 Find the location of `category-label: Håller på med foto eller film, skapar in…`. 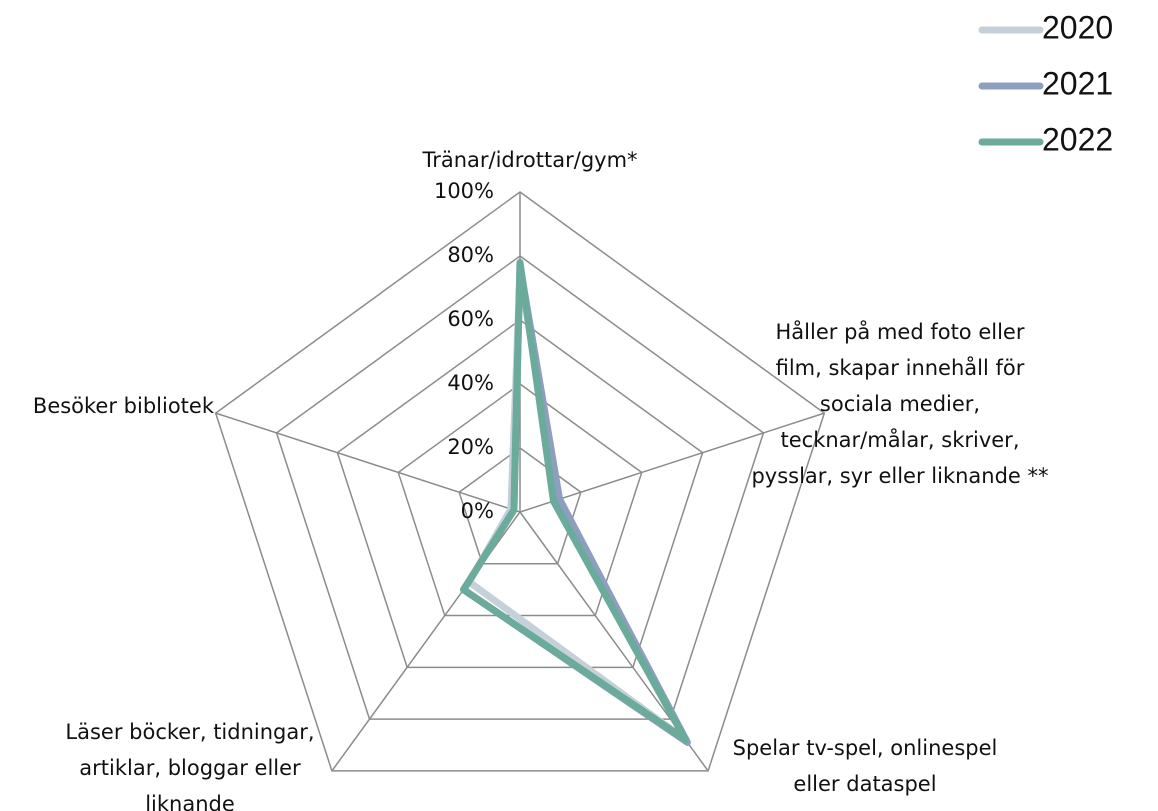

category-label: Håller på med foto eller film, skapar in… is located at coordinates (900, 404).